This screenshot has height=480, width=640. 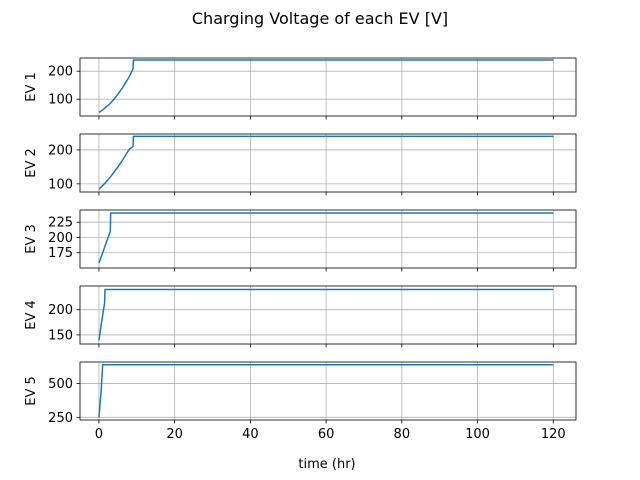 What do you see at coordinates (326, 464) in the screenshot?
I see `x-axis-label: time (hr)` at bounding box center [326, 464].